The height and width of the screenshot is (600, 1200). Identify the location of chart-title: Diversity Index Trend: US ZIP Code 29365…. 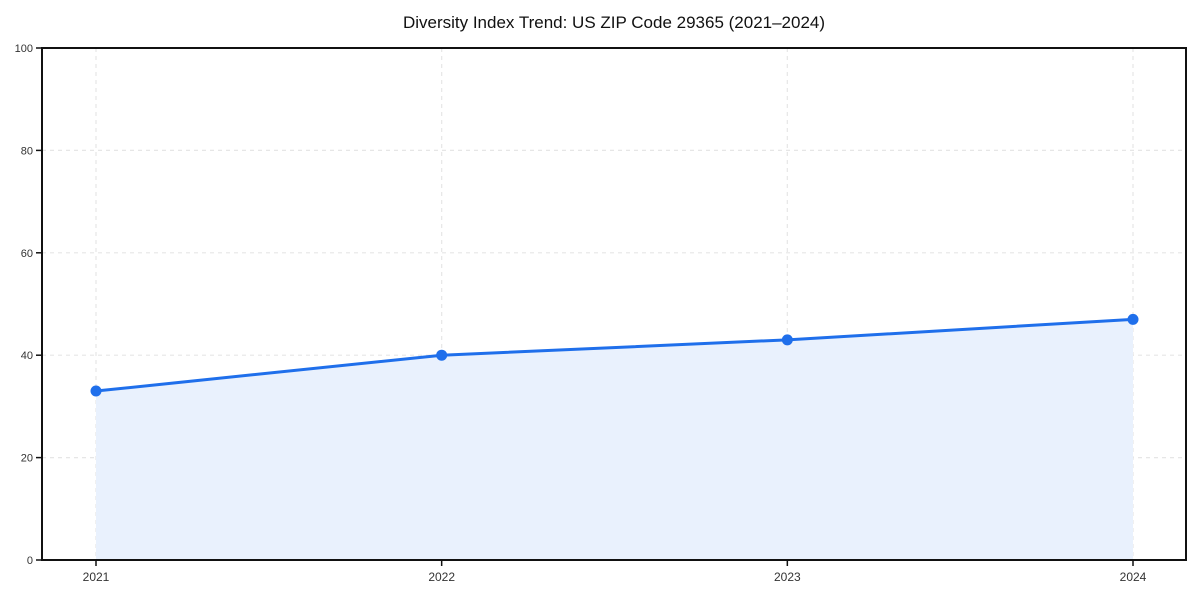
(614, 22).